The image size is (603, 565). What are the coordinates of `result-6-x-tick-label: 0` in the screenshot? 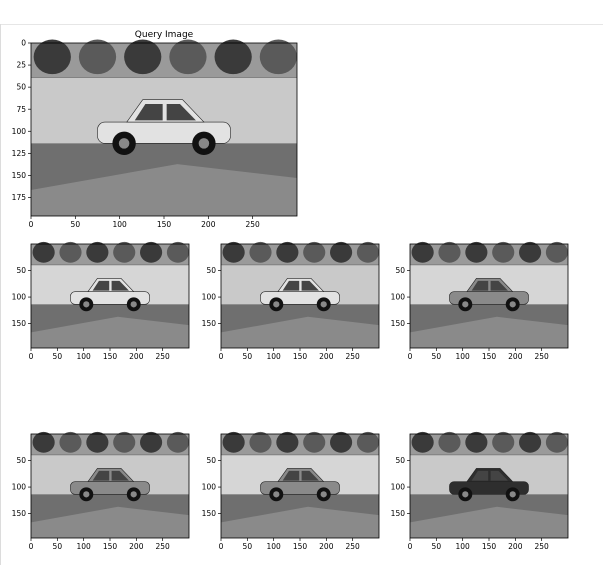 It's located at (410, 546).